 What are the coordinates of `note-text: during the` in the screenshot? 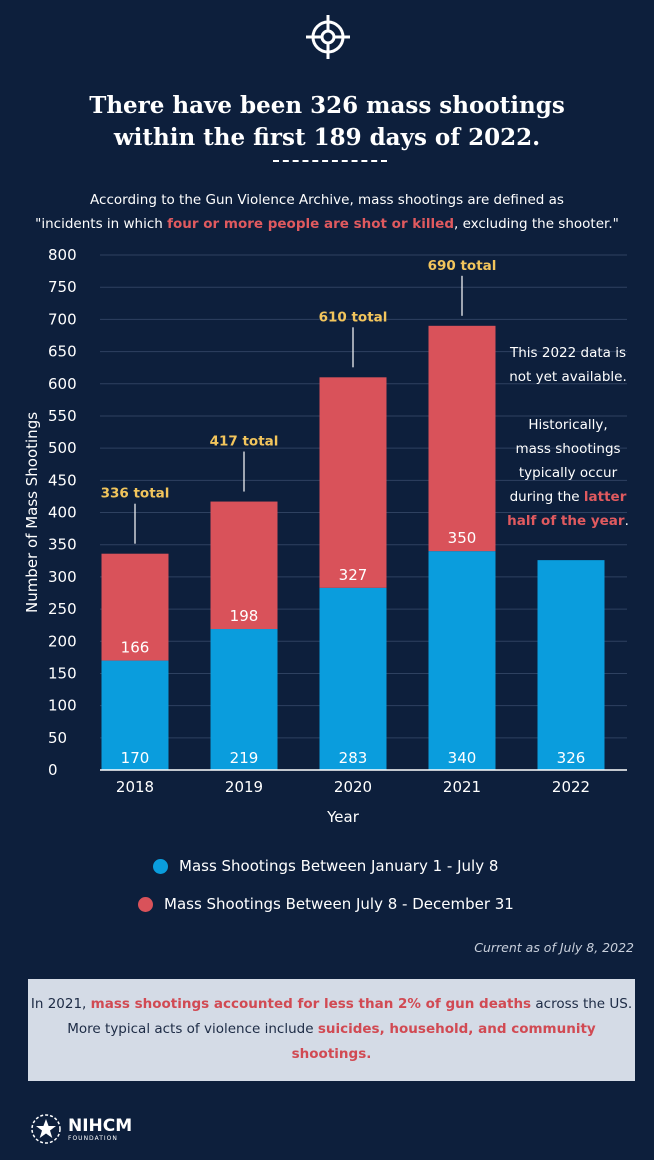 It's located at (547, 497).